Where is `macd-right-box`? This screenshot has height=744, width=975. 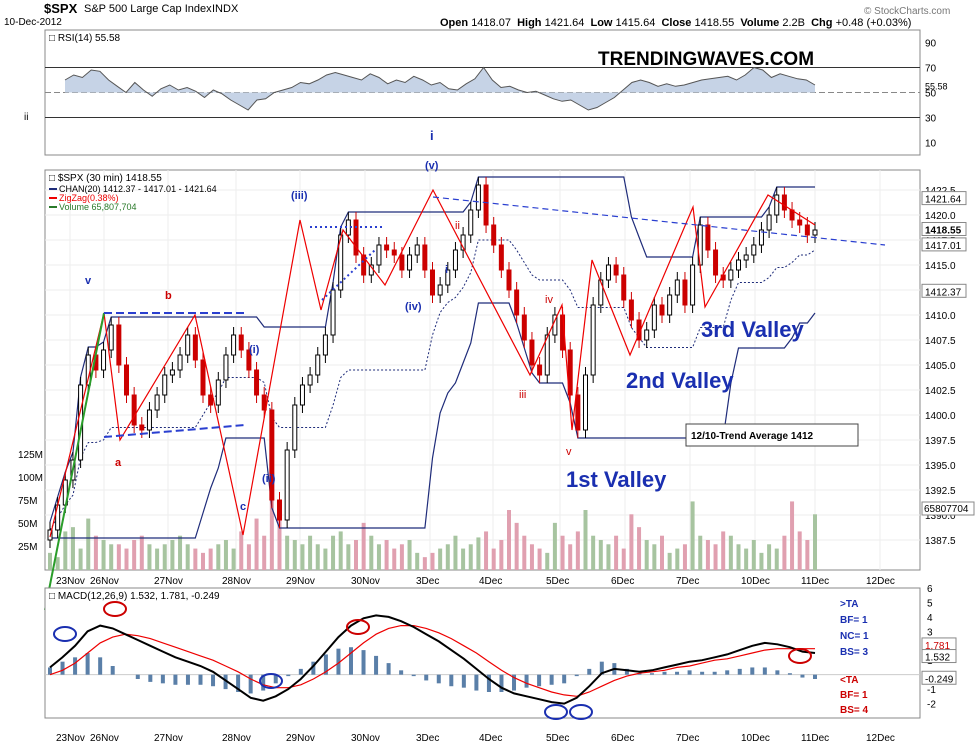
macd-right-box is located at coordinates (939, 656).